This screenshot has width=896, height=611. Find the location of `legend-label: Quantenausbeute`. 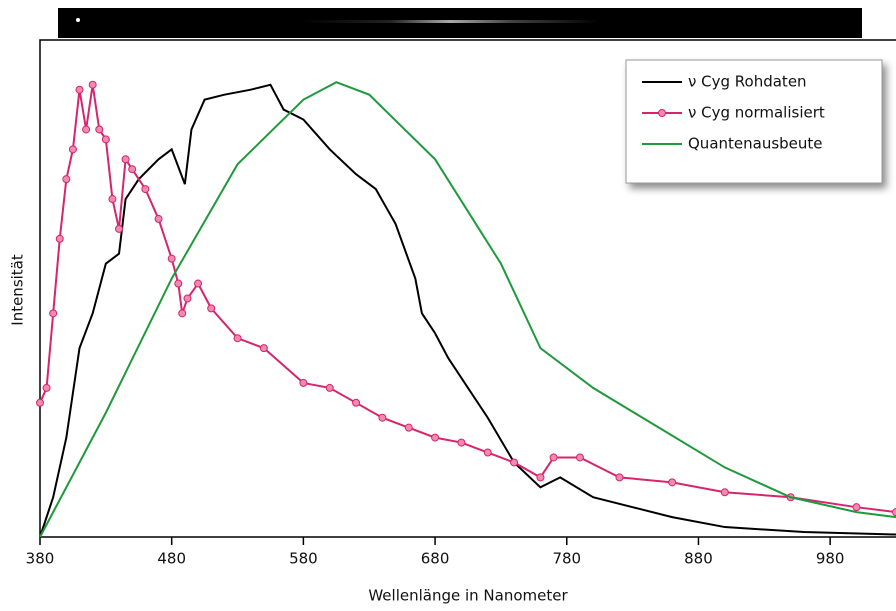

legend-label: Quantenausbeute is located at coordinates (755, 144).